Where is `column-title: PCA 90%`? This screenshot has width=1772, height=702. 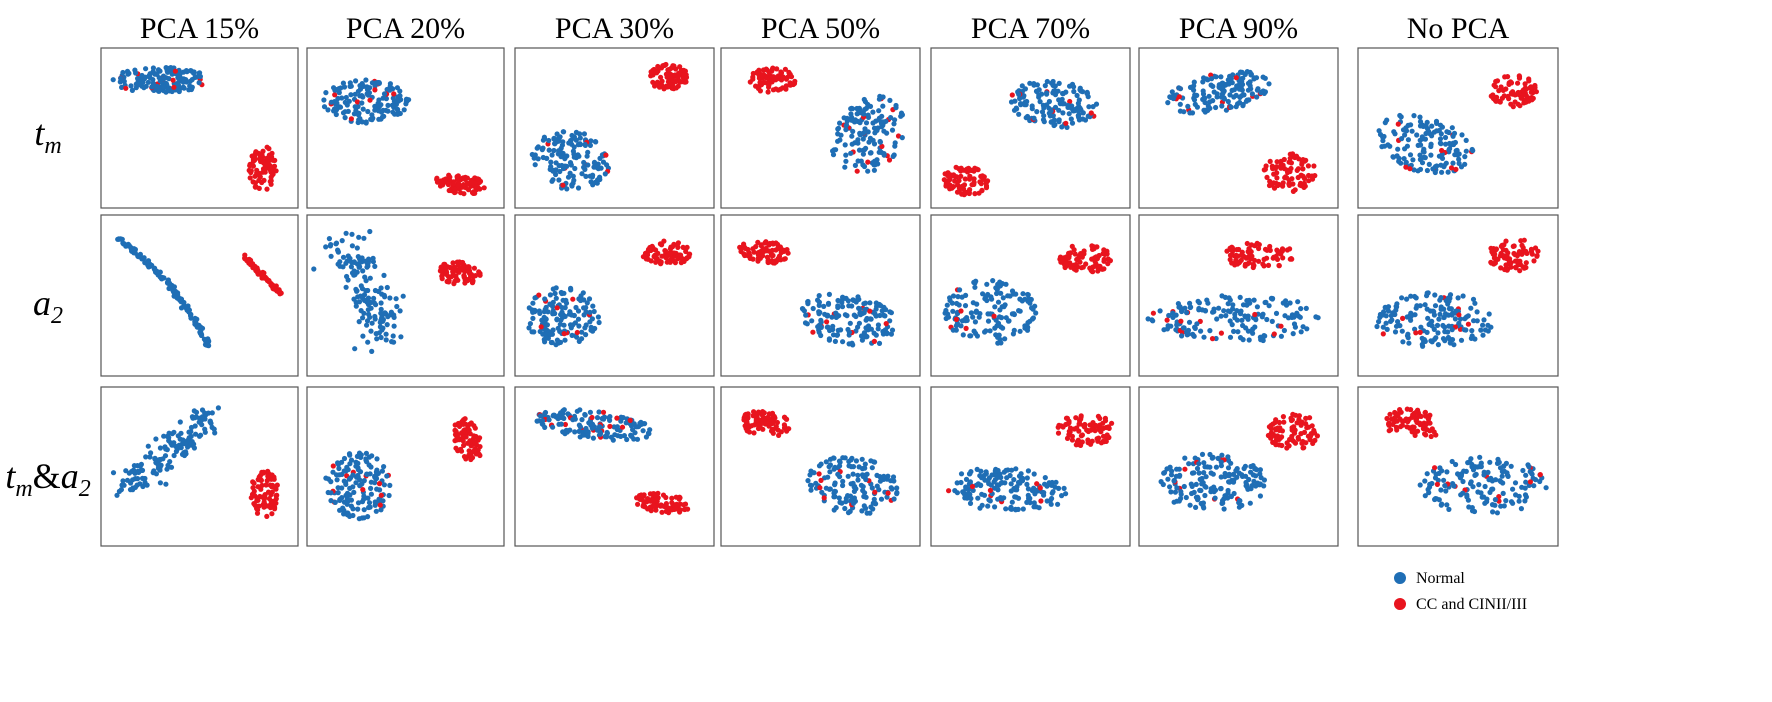
column-title: PCA 90% is located at coordinates (1238, 28).